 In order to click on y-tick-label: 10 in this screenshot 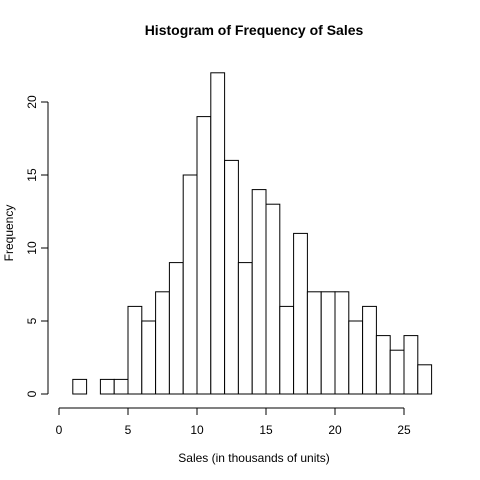, I will do `click(32, 248)`.